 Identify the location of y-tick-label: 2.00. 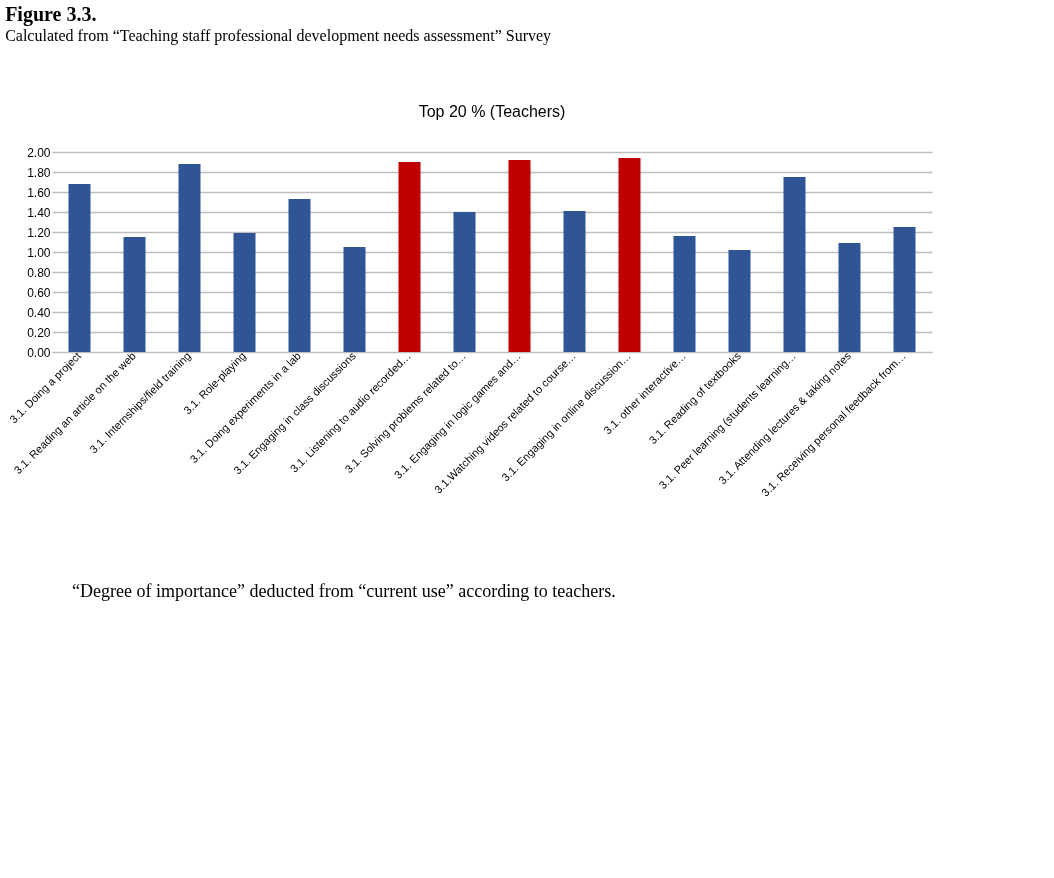
(39, 152).